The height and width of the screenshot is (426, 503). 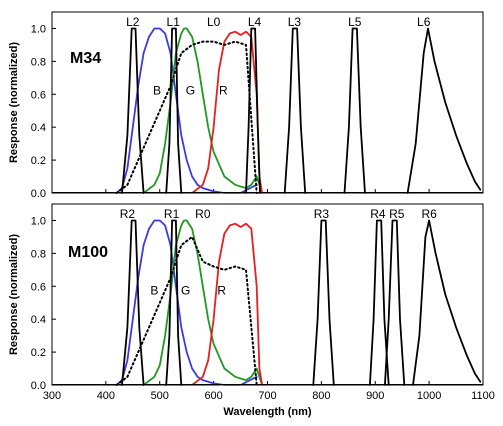 I want to click on annotation-l2: L2, so click(x=133, y=22).